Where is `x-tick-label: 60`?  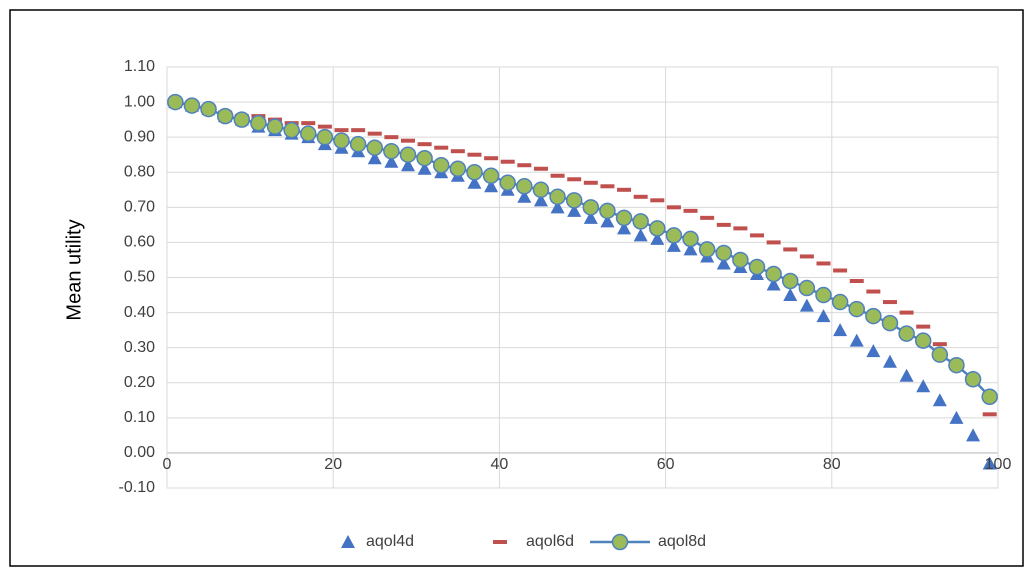 x-tick-label: 60 is located at coordinates (666, 464).